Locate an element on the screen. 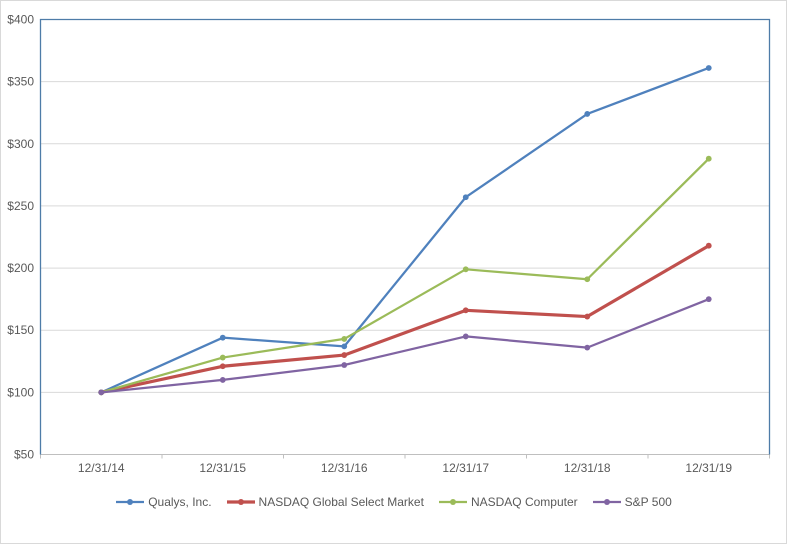 Image resolution: width=787 pixels, height=544 pixels. legend-item: NASDAQ Global Select Market is located at coordinates (325, 502).